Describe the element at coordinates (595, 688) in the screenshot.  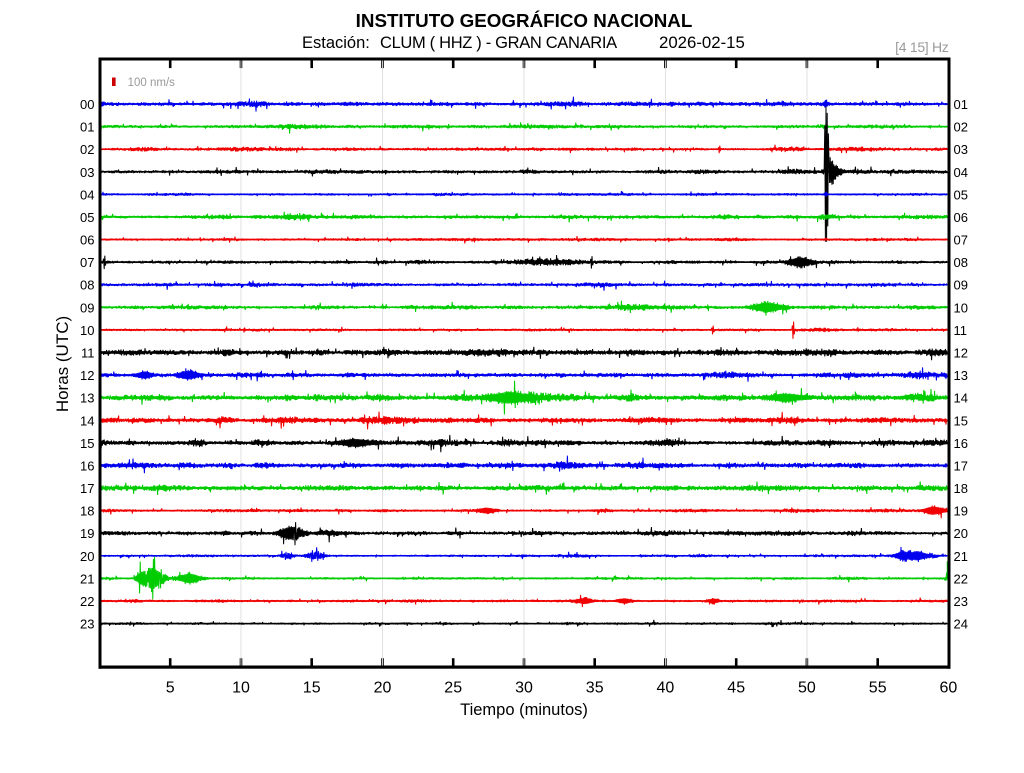
I see `svg-text: 35` at that location.